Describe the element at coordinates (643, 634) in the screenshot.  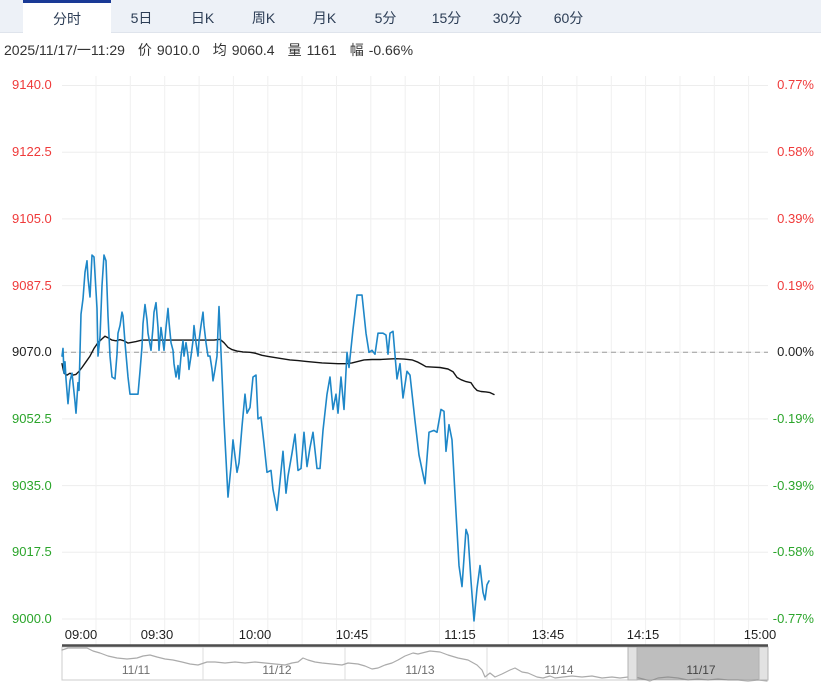
I see `x-axis-time-label: 14:15` at that location.